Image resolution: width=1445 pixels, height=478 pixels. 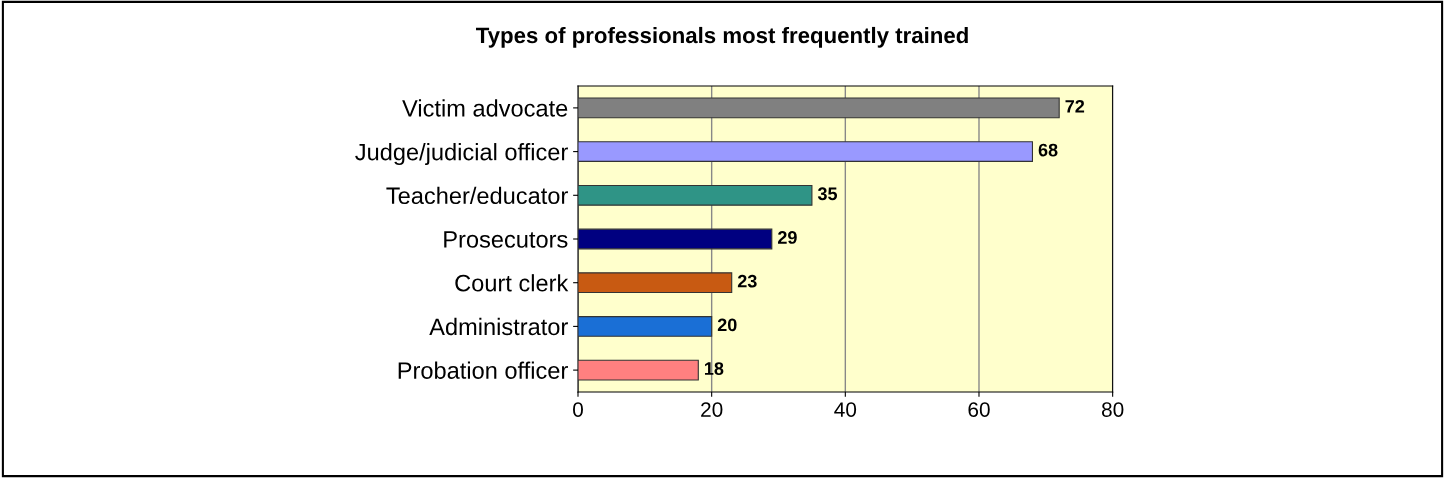 What do you see at coordinates (1075, 106) in the screenshot?
I see `data-label: 72` at bounding box center [1075, 106].